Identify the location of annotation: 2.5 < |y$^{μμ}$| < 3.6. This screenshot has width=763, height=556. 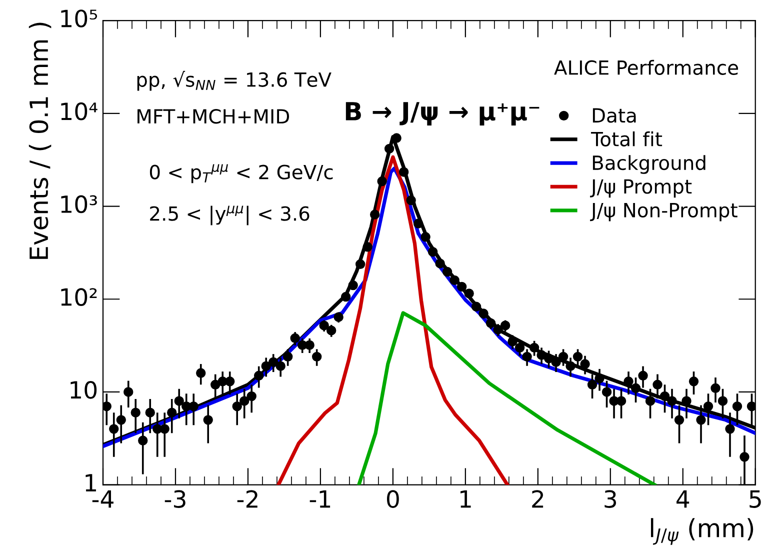
(230, 216).